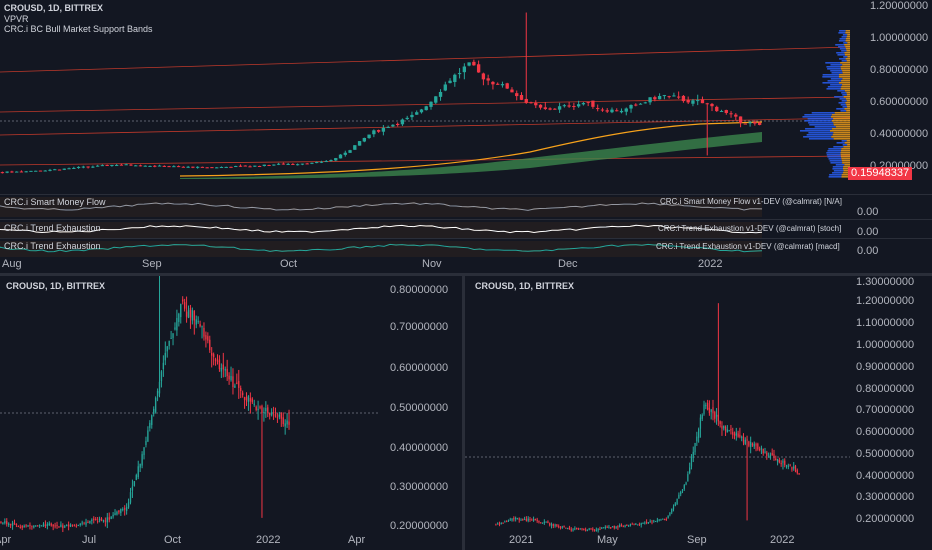  I want to click on y-tick: 0.30000000, so click(419, 487).